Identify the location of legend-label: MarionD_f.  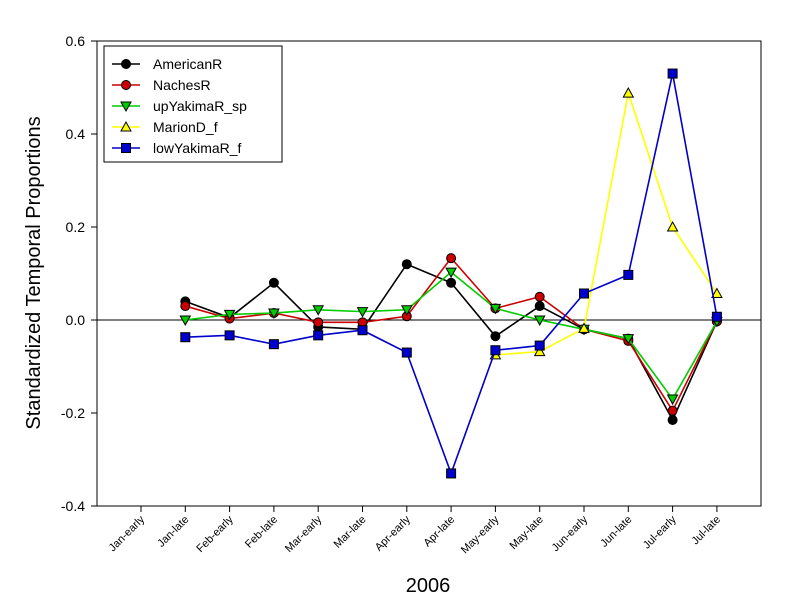
(185, 127).